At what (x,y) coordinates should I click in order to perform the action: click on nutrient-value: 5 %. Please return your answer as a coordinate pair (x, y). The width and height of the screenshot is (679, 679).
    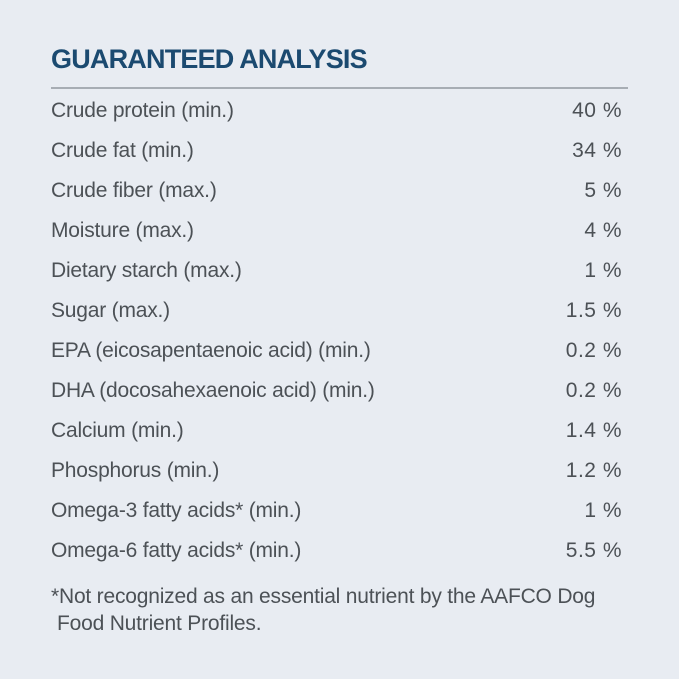
    Looking at the image, I should click on (603, 190).